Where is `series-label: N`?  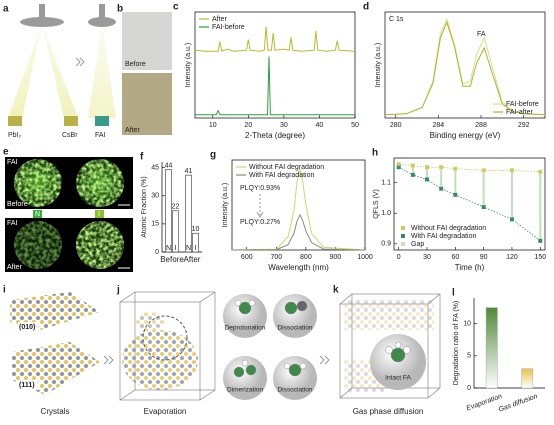 series-label: N is located at coordinates (168, 248).